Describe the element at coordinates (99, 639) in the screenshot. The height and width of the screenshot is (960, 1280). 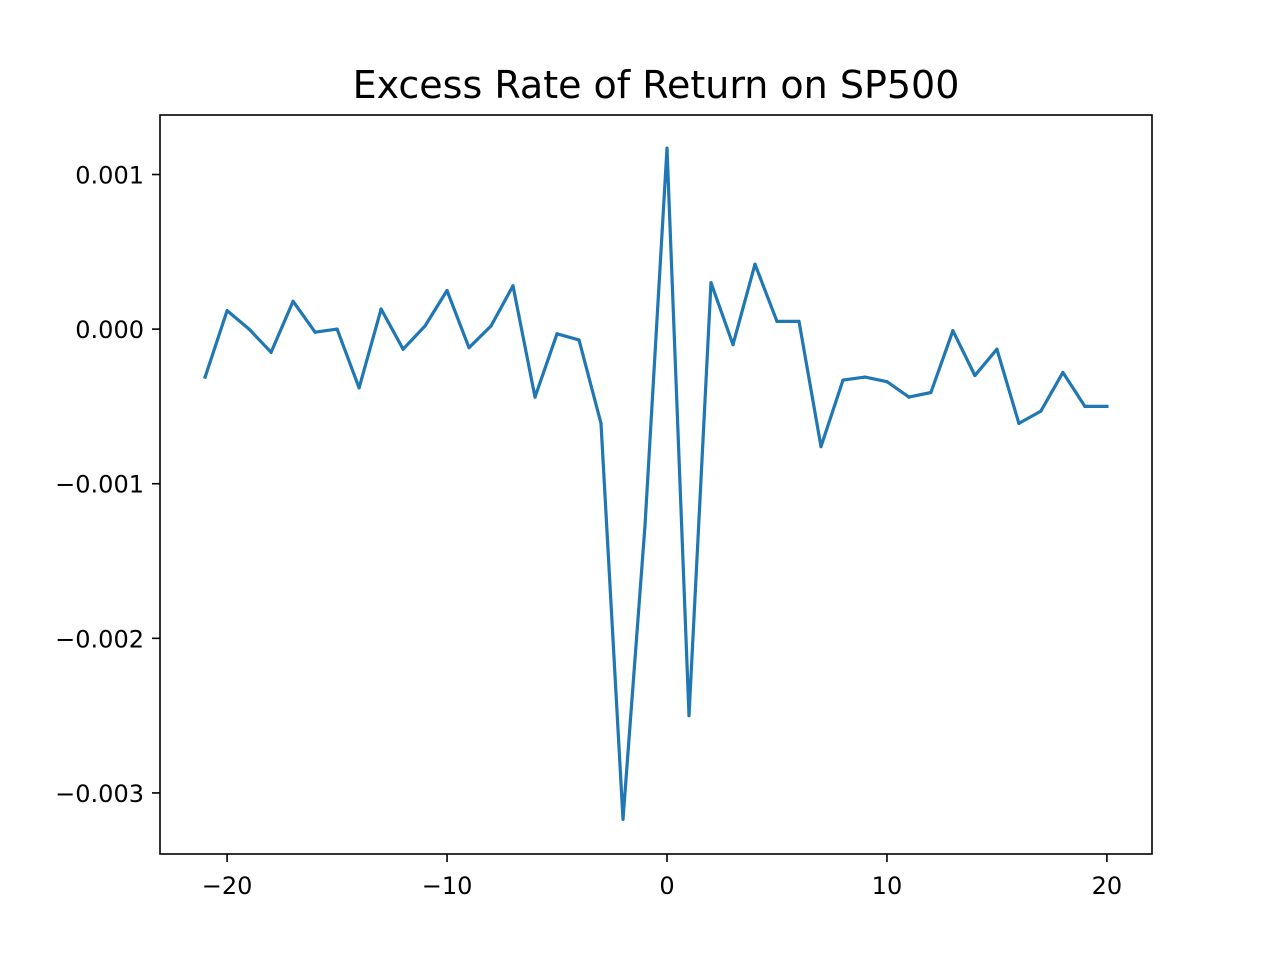
I see `y-tick-label: −0.002` at that location.